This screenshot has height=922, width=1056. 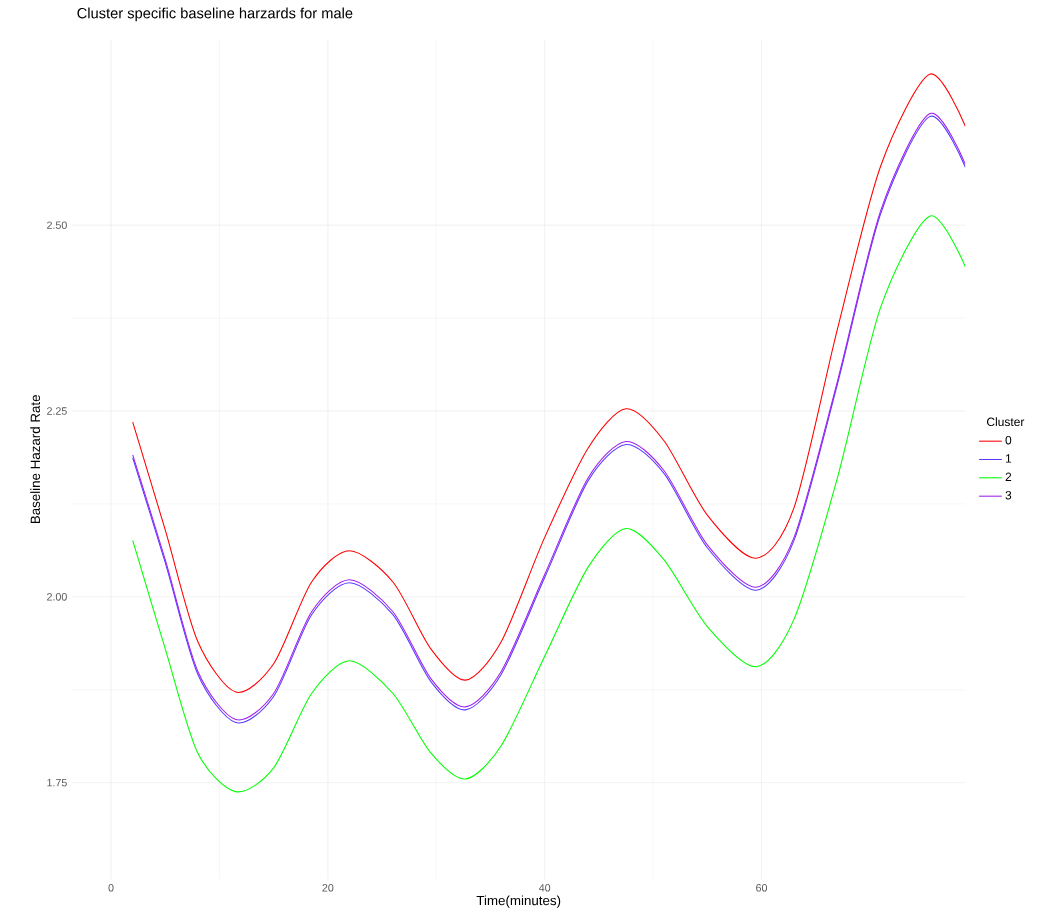 I want to click on x-tick-label: 40, so click(x=545, y=888).